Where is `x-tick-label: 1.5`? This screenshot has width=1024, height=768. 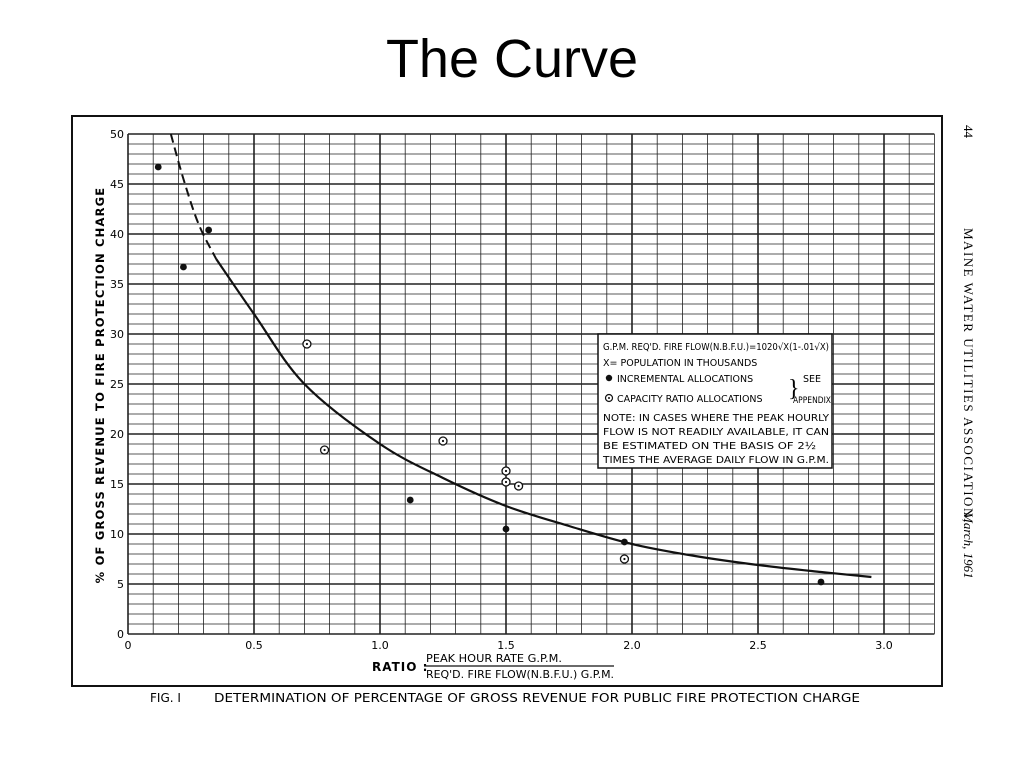 x-tick-label: 1.5 is located at coordinates (506, 645).